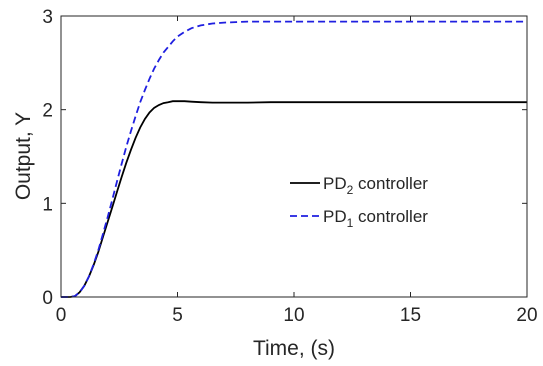 The width and height of the screenshot is (543, 366). I want to click on legend-label: PD1 controller, so click(375, 218).